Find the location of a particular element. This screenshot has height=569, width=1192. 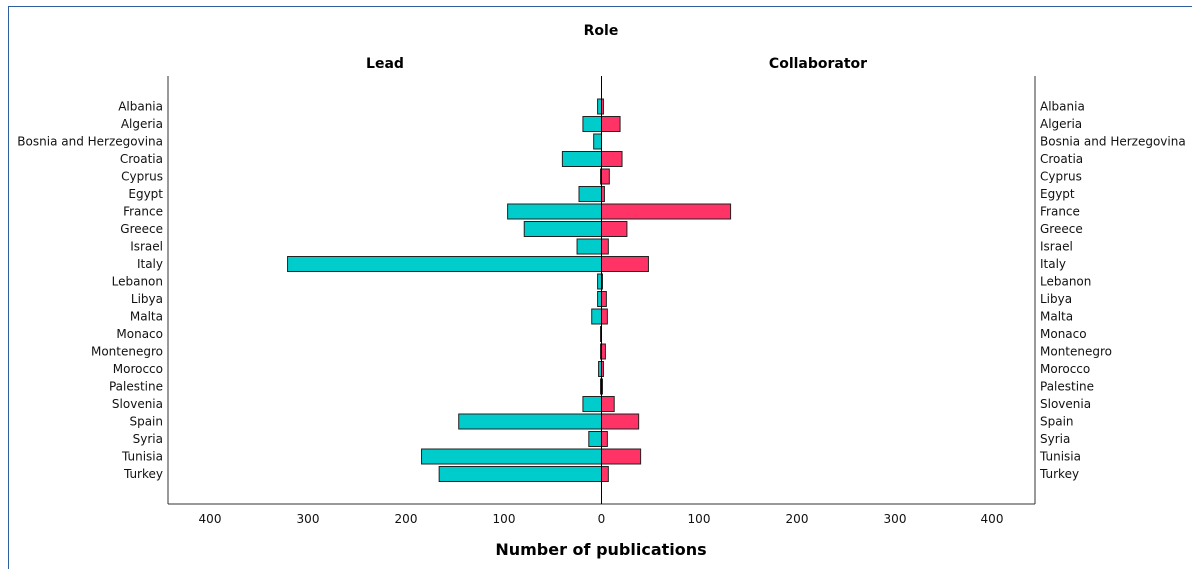

category-label-left: Slovenia is located at coordinates (137, 404).